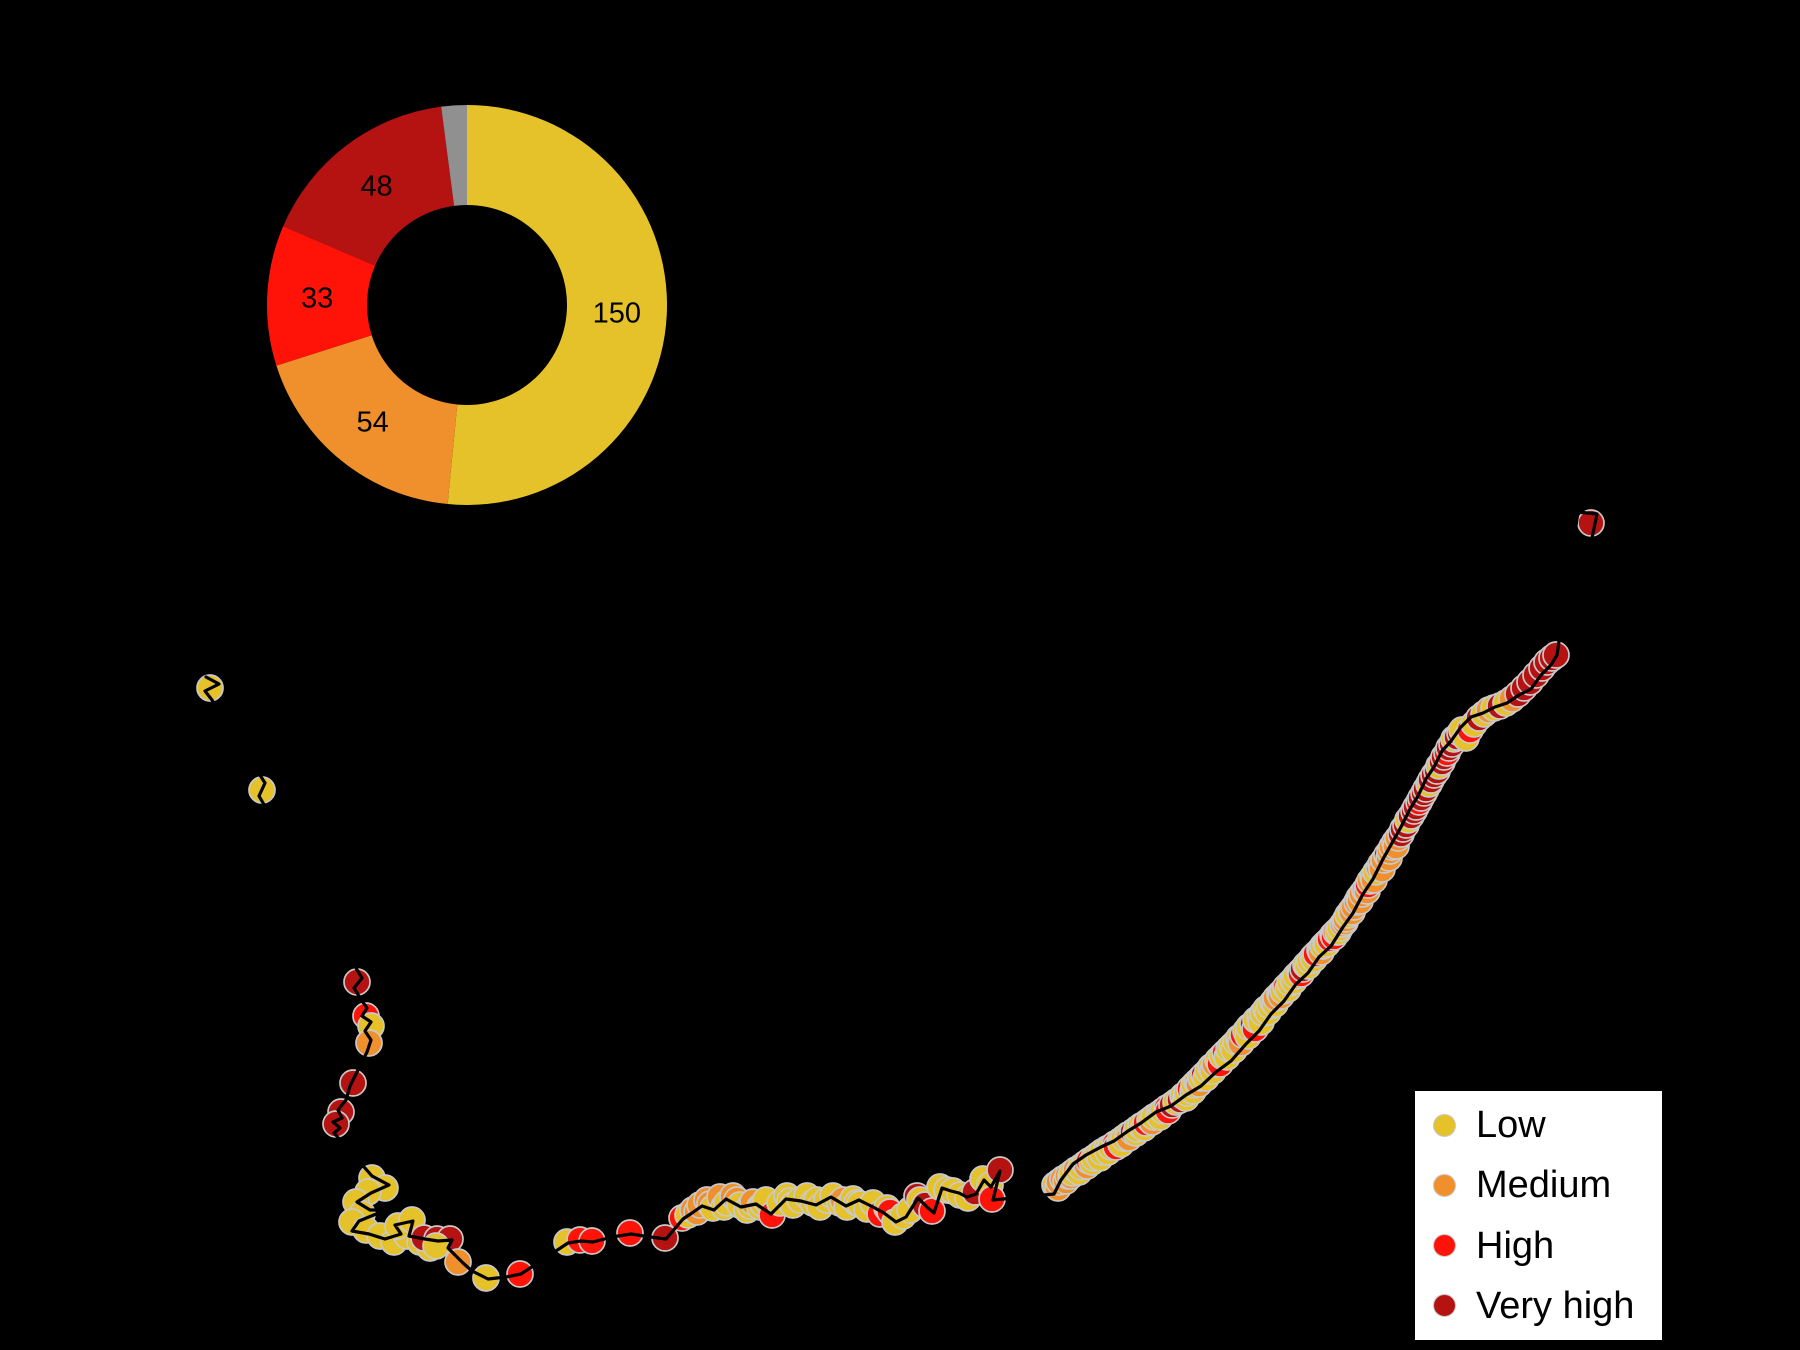 This screenshot has width=1800, height=1350. I want to click on donut-value-label: 150, so click(617, 313).